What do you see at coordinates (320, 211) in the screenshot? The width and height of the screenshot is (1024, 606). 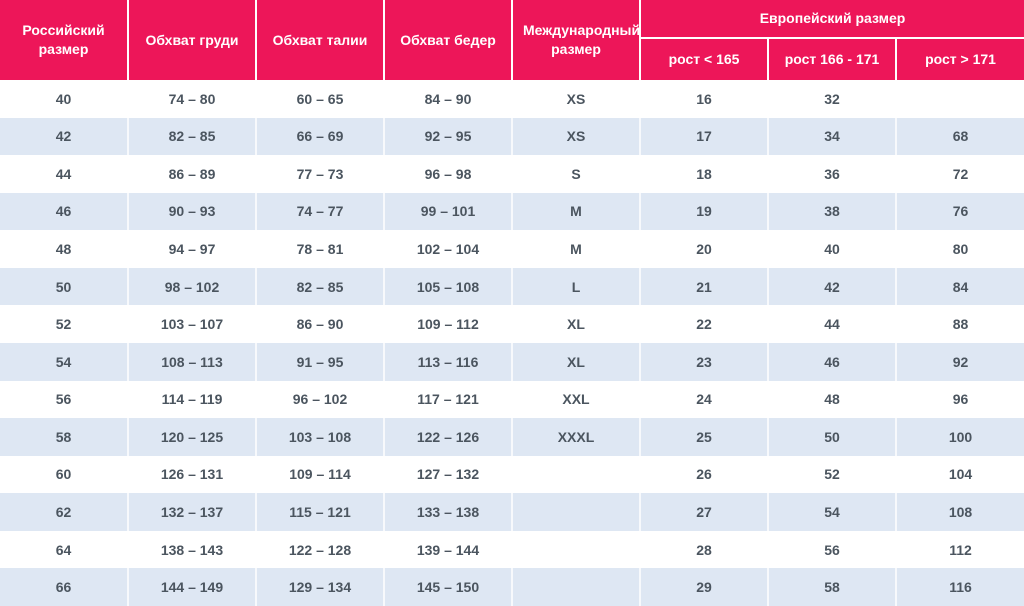 I see `cell: 74 – 77` at bounding box center [320, 211].